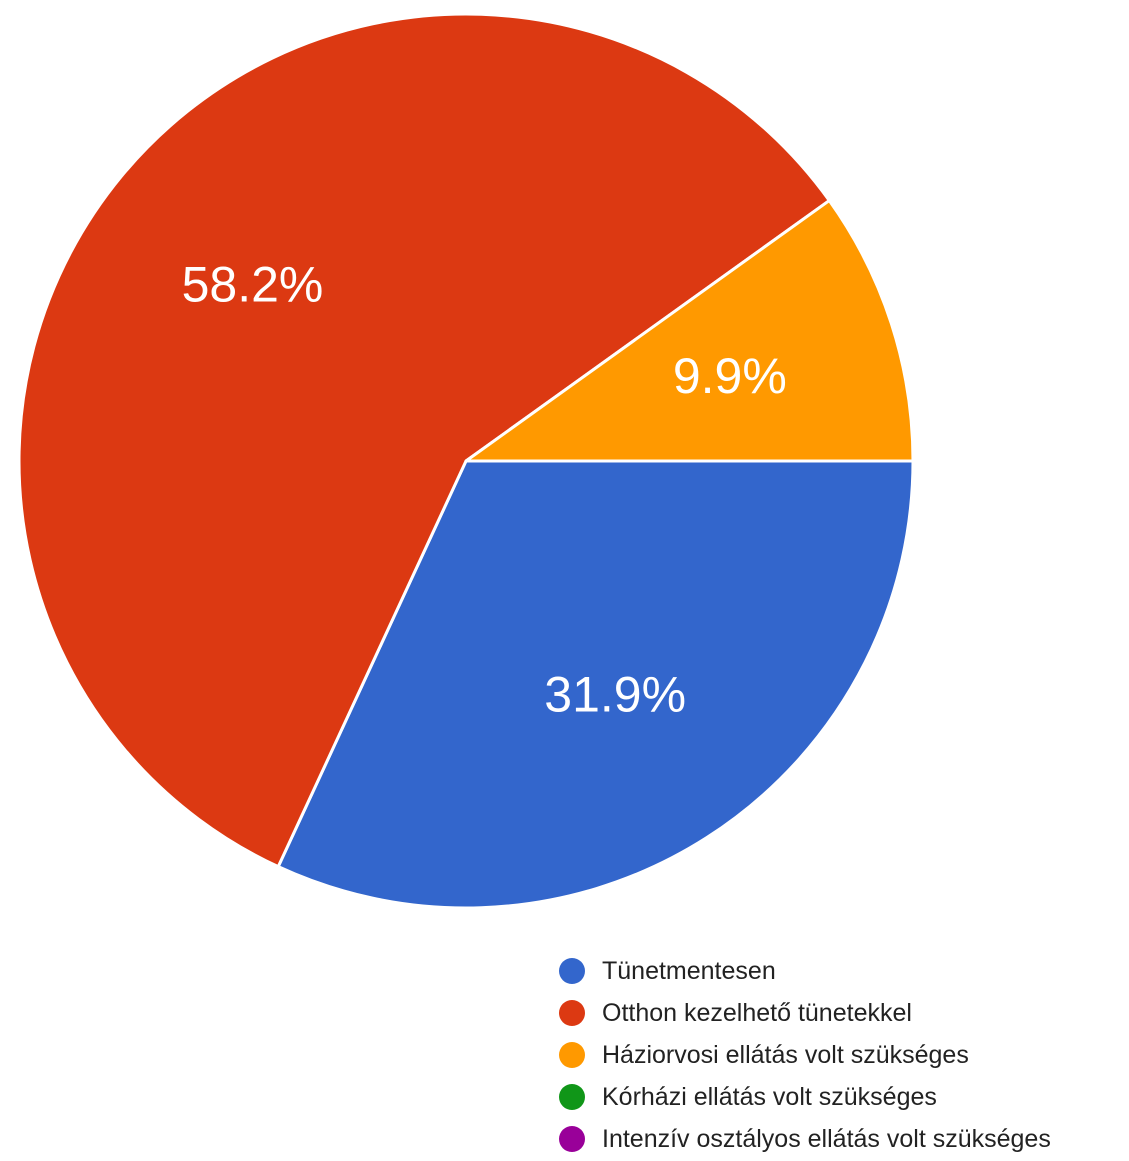 Image resolution: width=1129 pixels, height=1161 pixels. I want to click on pie-slice, so click(689, 331).